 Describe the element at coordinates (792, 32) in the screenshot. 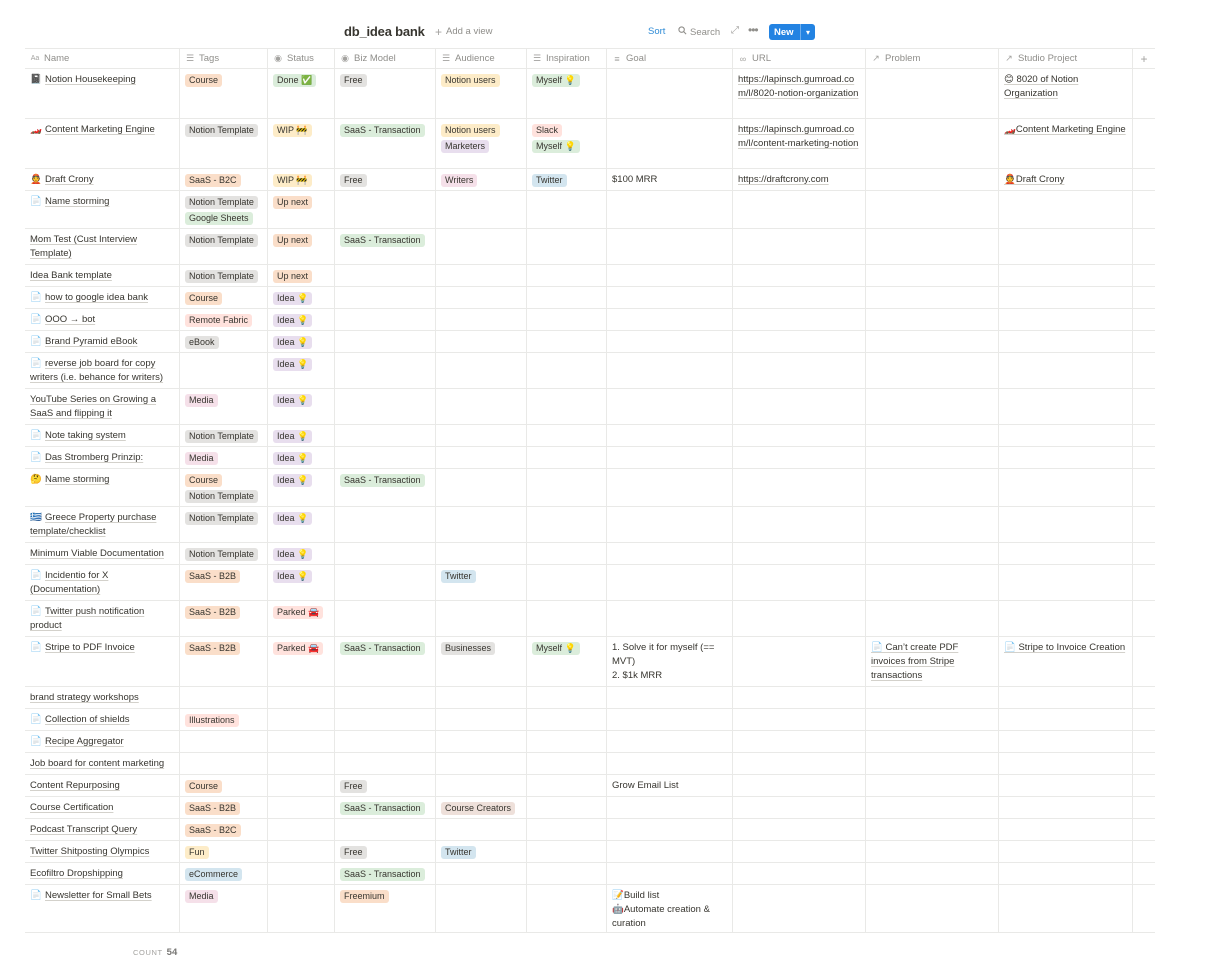

I see `new-button: New ▾` at that location.